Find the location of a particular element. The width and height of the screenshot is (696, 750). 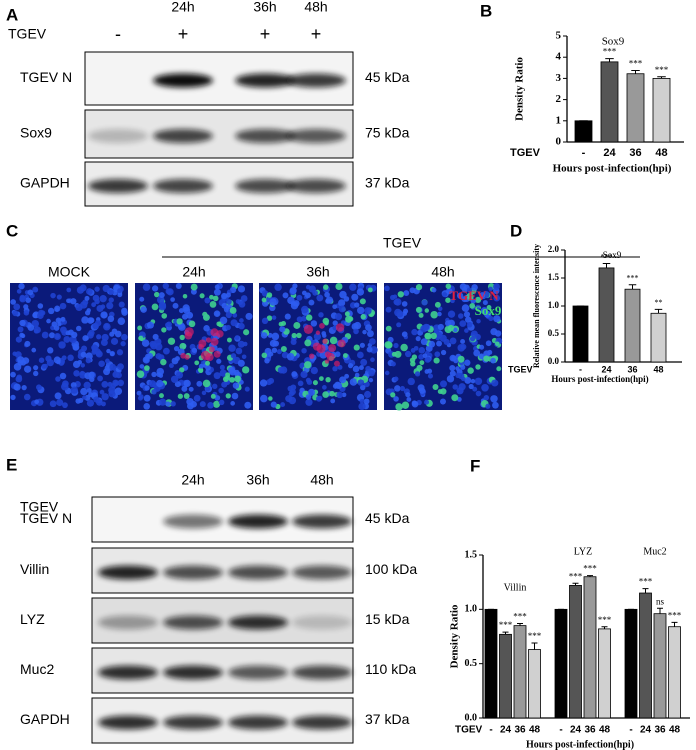

blot-size: 100 kDa is located at coordinates (391, 569).